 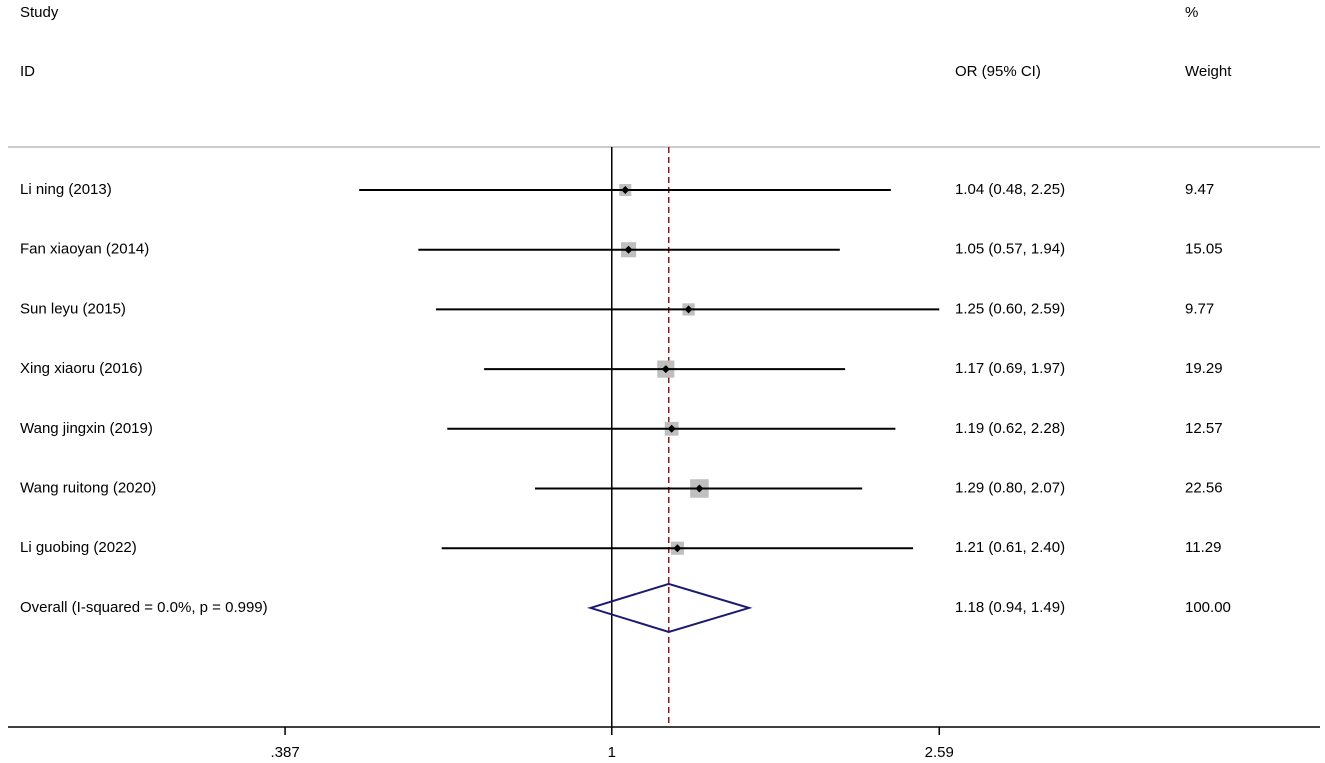 I want to click on weight-label: 9.77, so click(x=1199, y=308).